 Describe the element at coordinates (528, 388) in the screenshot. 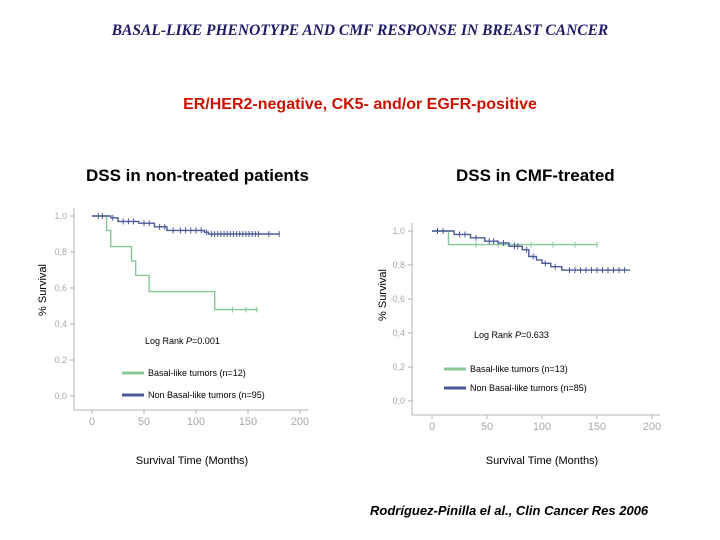

I see `legend-label: Non Basal-like tumors (n=85)` at that location.